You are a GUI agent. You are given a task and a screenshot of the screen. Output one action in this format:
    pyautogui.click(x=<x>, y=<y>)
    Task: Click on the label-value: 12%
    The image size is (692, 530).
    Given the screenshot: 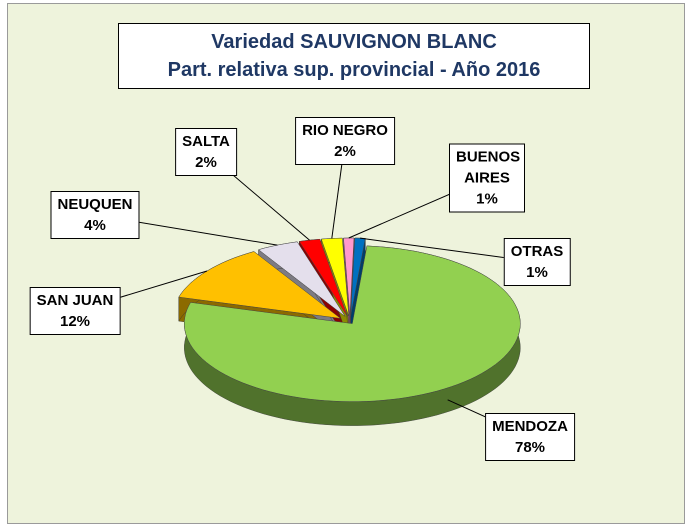 What is the action you would take?
    pyautogui.click(x=75, y=321)
    